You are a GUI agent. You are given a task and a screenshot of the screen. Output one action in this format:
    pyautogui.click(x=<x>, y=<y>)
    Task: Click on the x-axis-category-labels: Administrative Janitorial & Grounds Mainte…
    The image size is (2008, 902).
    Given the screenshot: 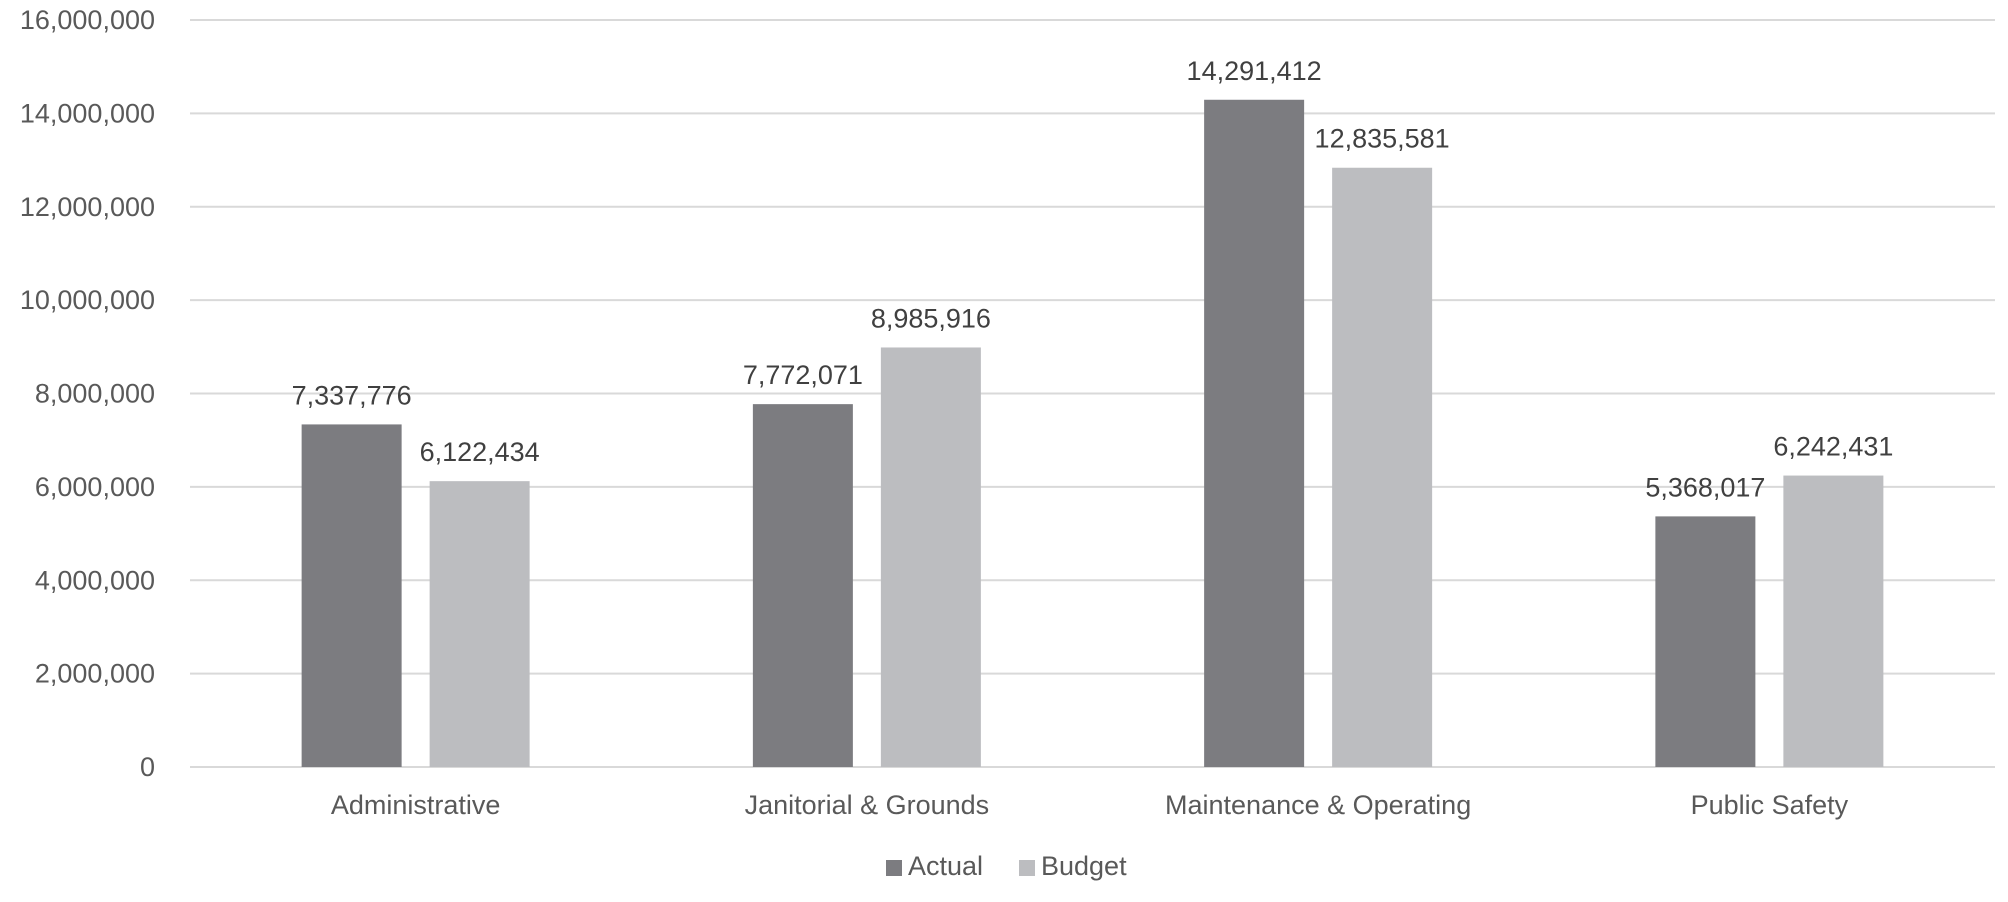 What is the action you would take?
    pyautogui.click(x=1090, y=805)
    